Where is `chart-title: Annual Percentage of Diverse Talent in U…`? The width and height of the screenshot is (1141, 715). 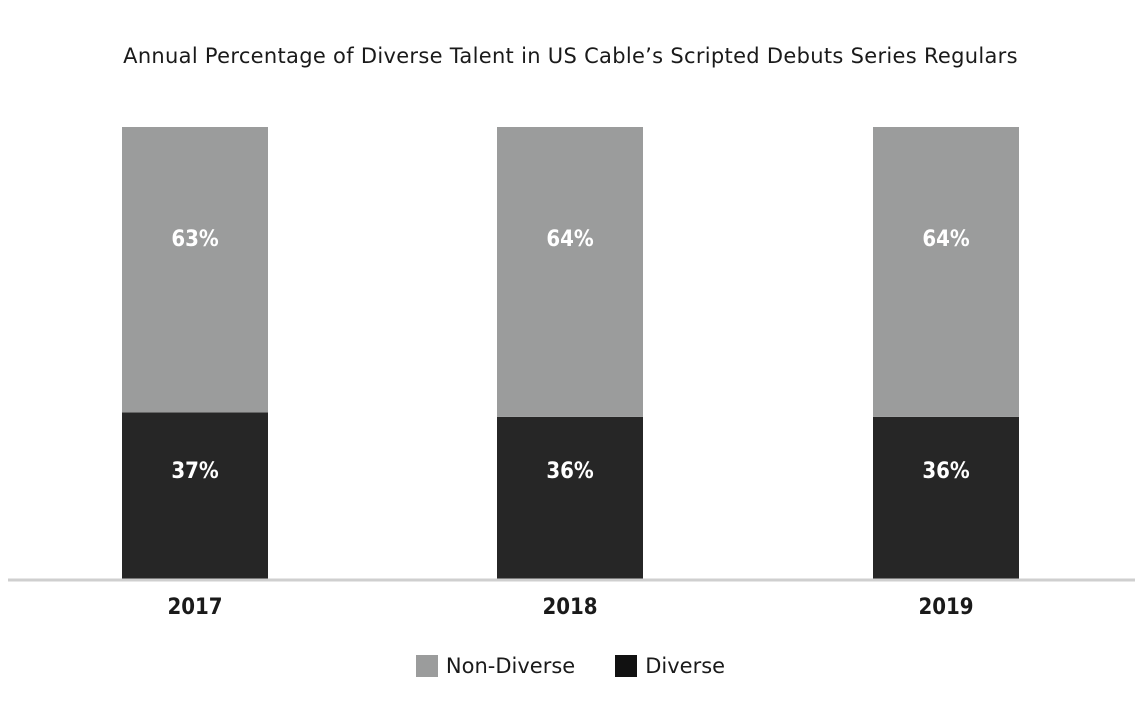
chart-title: Annual Percentage of Diverse Talent in U… is located at coordinates (570, 56).